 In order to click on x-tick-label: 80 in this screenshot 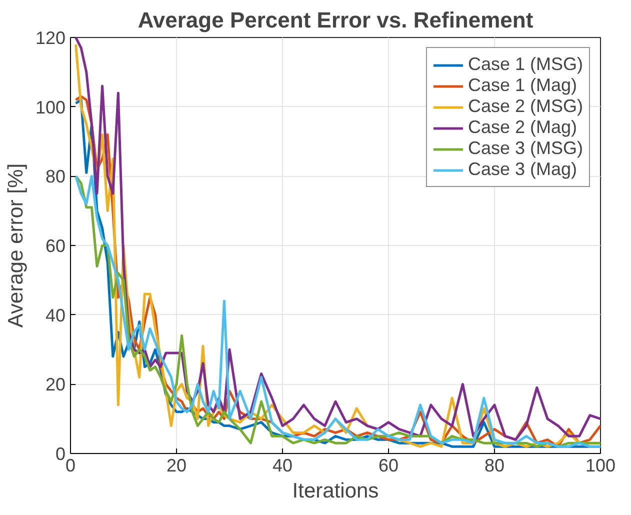, I will do `click(494, 466)`.